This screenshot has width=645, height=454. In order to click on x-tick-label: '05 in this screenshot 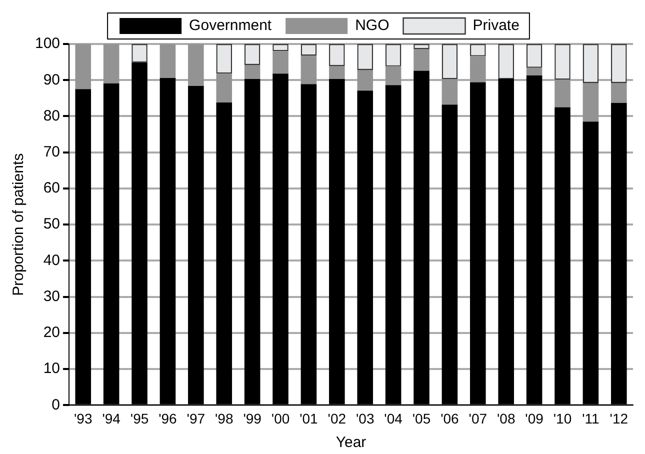, I will do `click(421, 418)`.